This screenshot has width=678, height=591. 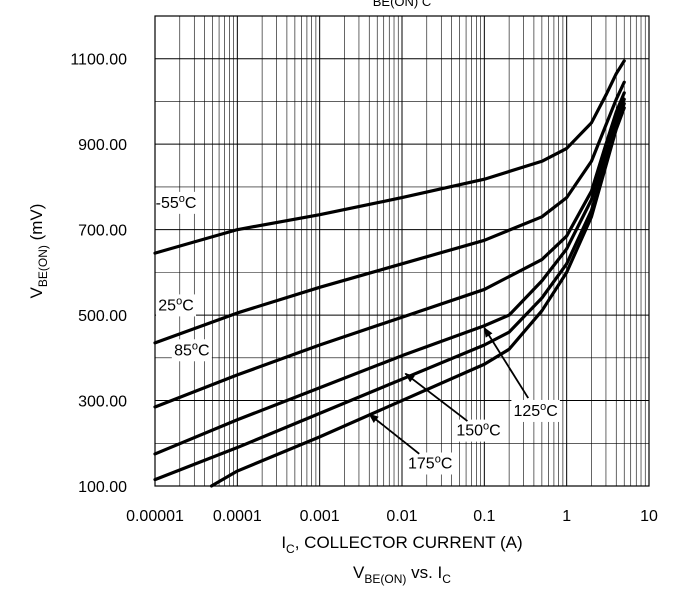 I want to click on x-tick-label: 10, so click(x=649, y=516).